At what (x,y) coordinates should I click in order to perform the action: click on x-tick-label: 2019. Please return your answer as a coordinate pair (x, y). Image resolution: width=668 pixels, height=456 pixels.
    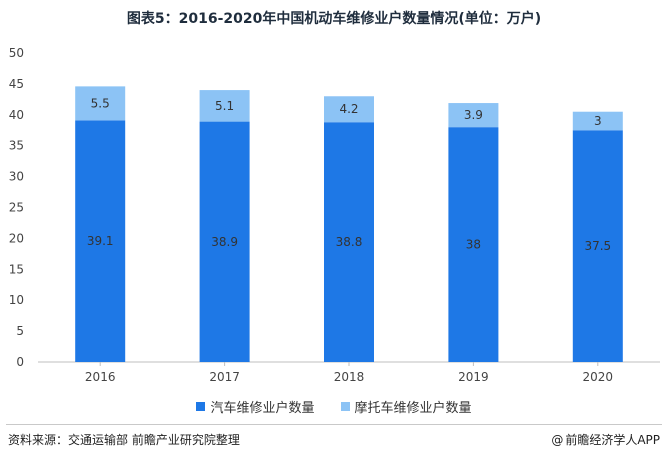
    Looking at the image, I should click on (473, 377).